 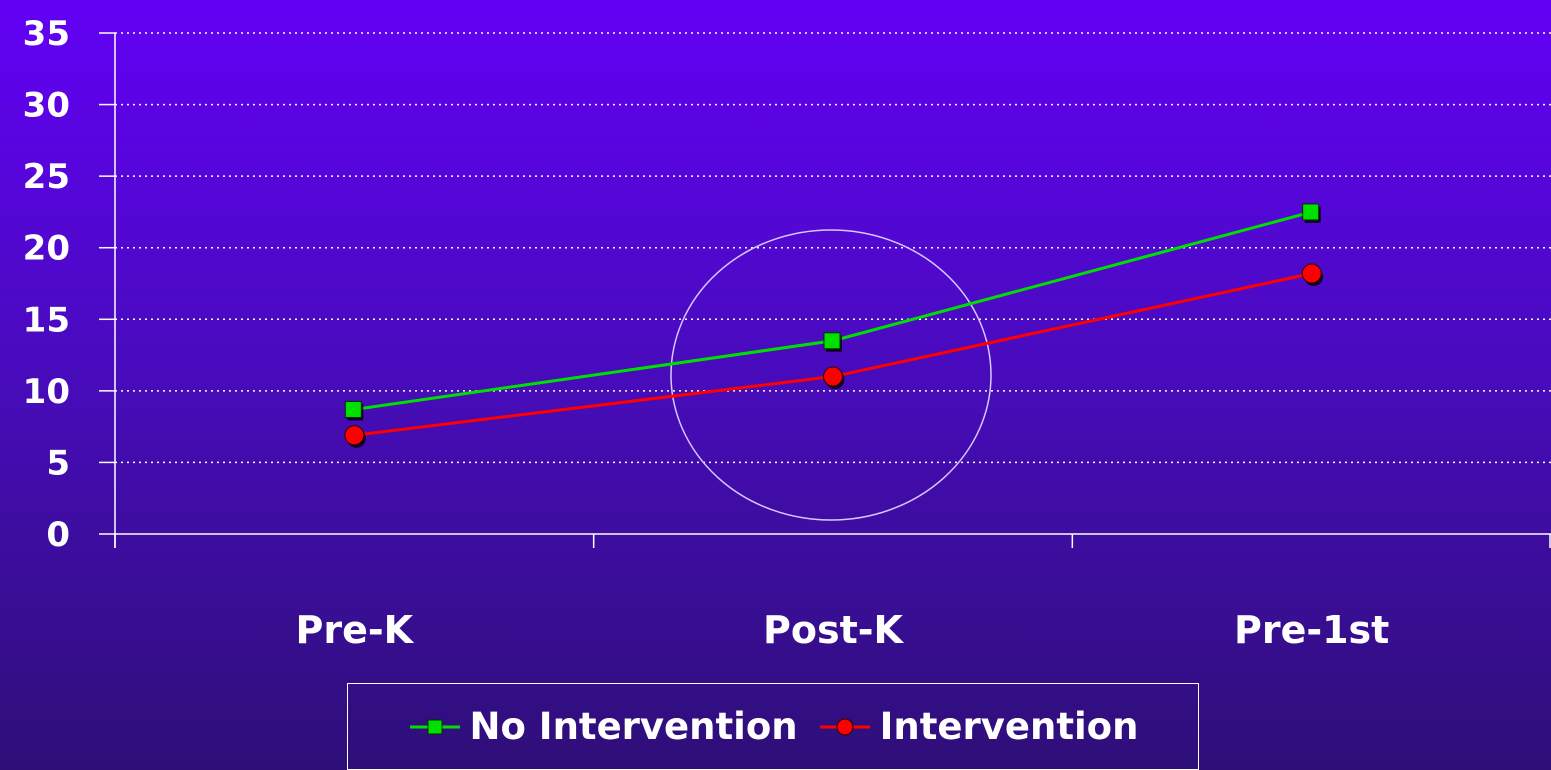 I want to click on legend-item-intervention: Intervention, so click(x=978, y=726).